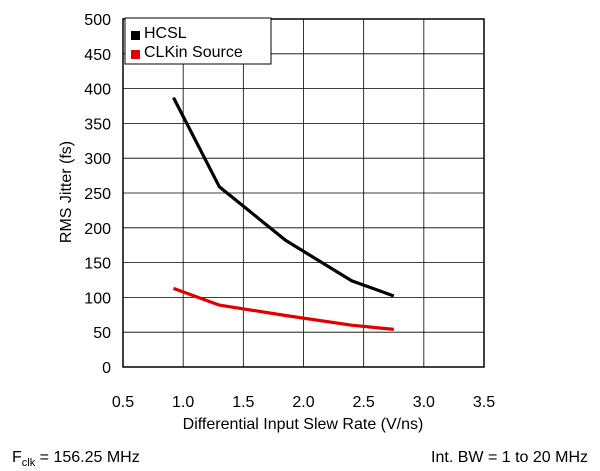 The height and width of the screenshot is (471, 600). I want to click on y-tick-label: 50, so click(102, 333).